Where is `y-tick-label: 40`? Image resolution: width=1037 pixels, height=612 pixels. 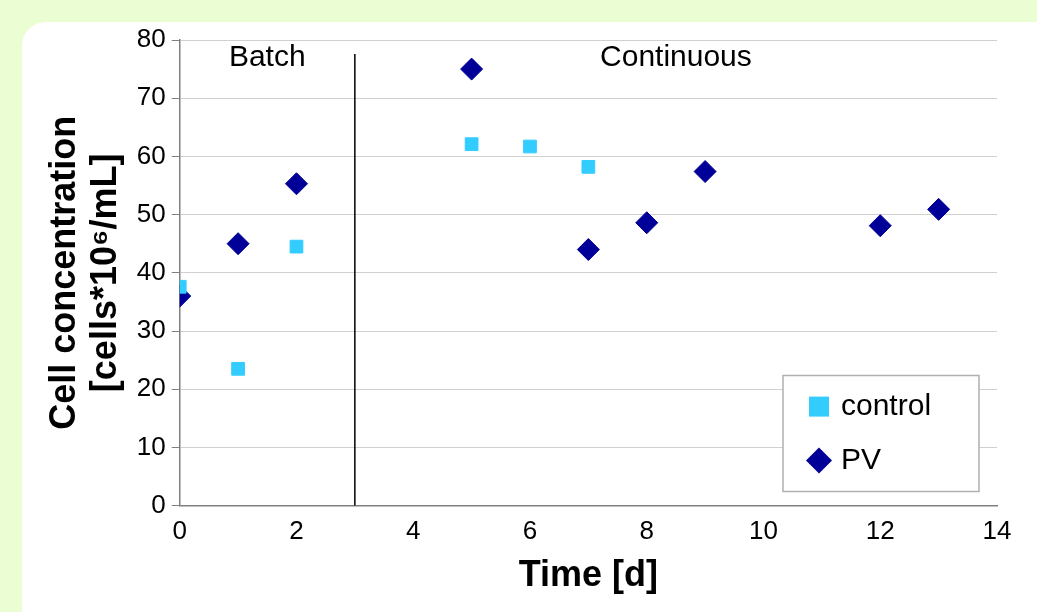 y-tick-label: 40 is located at coordinates (151, 270).